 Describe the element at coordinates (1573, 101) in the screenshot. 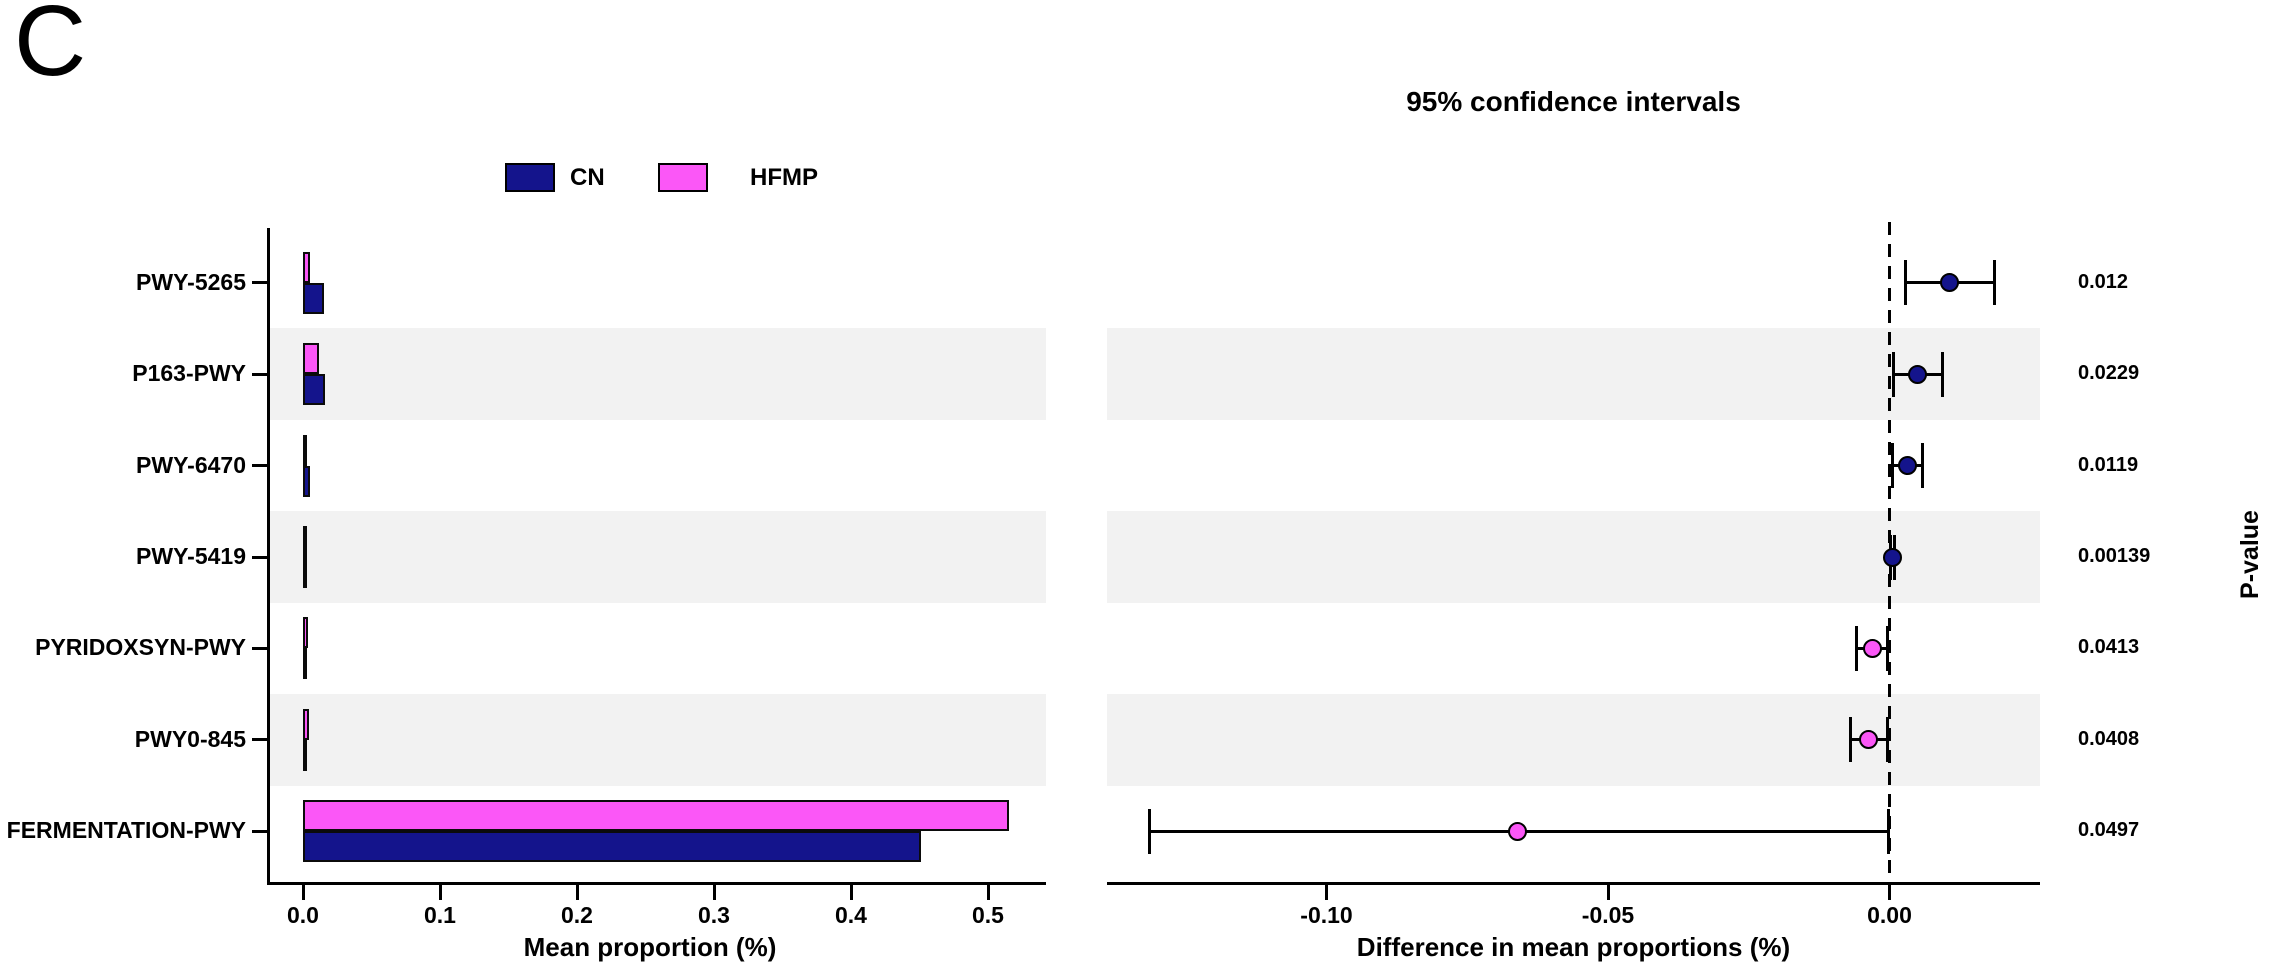

I see `ci-chart-title: 95% confidence intervals` at that location.